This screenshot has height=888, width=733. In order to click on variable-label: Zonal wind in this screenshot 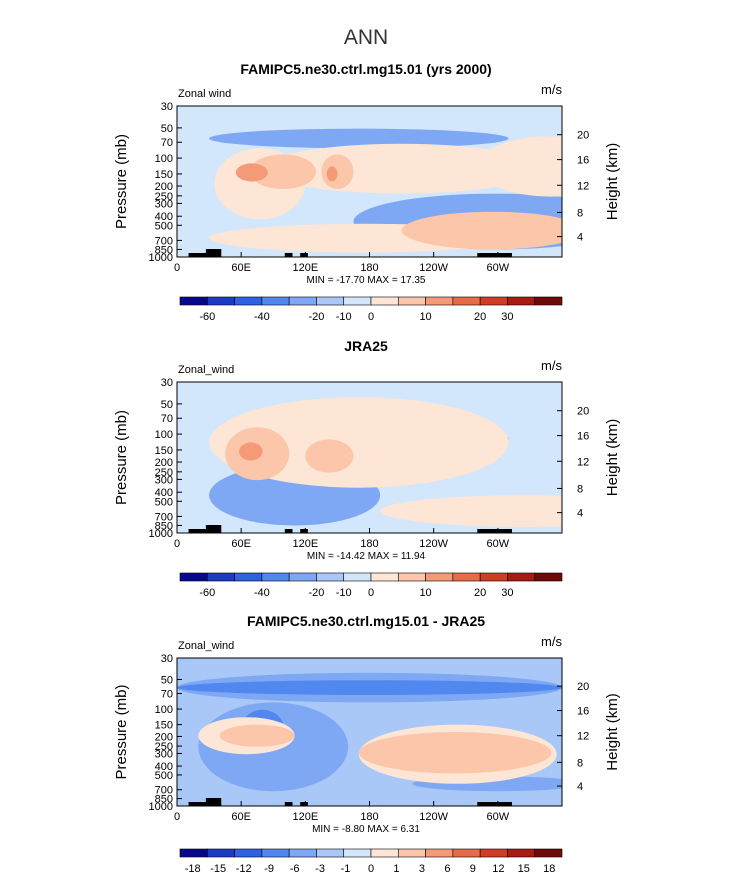, I will do `click(204, 94)`.